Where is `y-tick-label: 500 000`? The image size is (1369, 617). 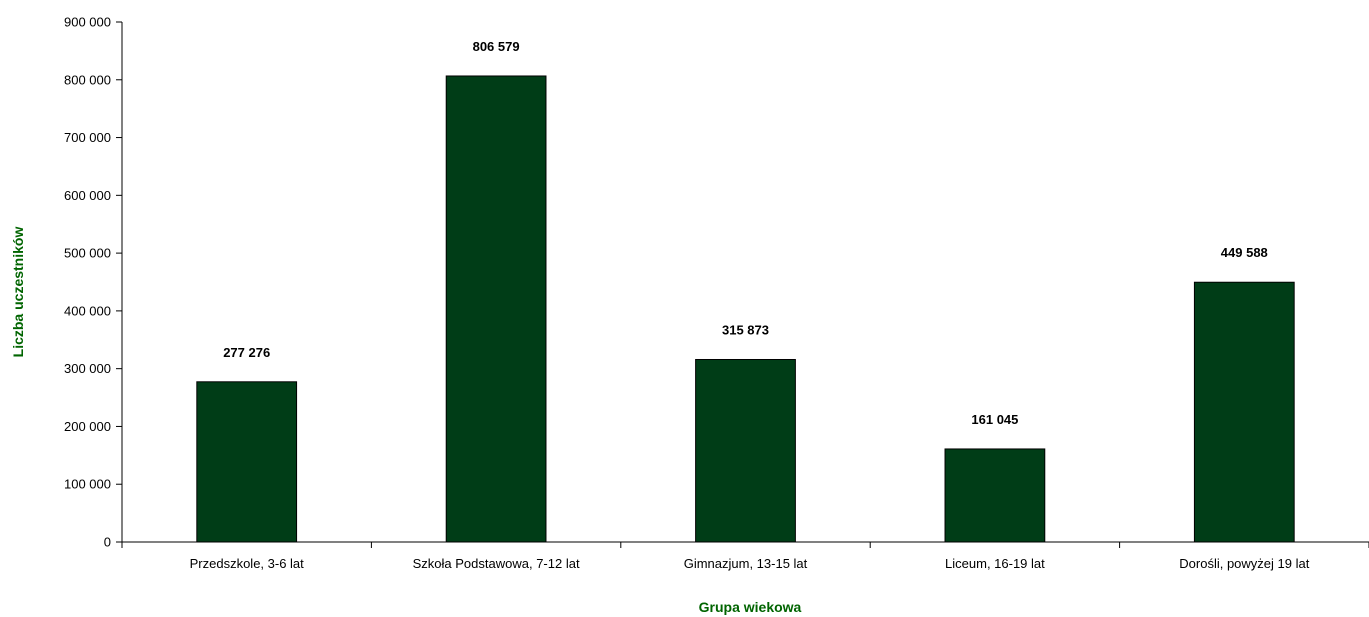
y-tick-label: 500 000 is located at coordinates (87, 253).